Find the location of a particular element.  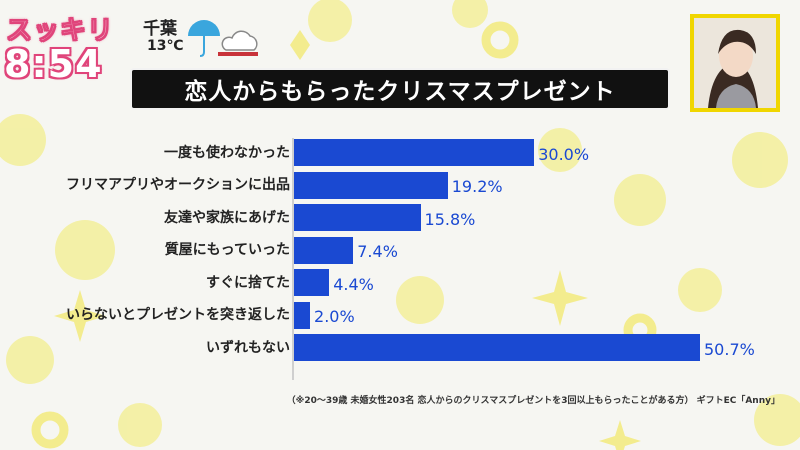

weather-temperature: 13℃ is located at coordinates (165, 46).